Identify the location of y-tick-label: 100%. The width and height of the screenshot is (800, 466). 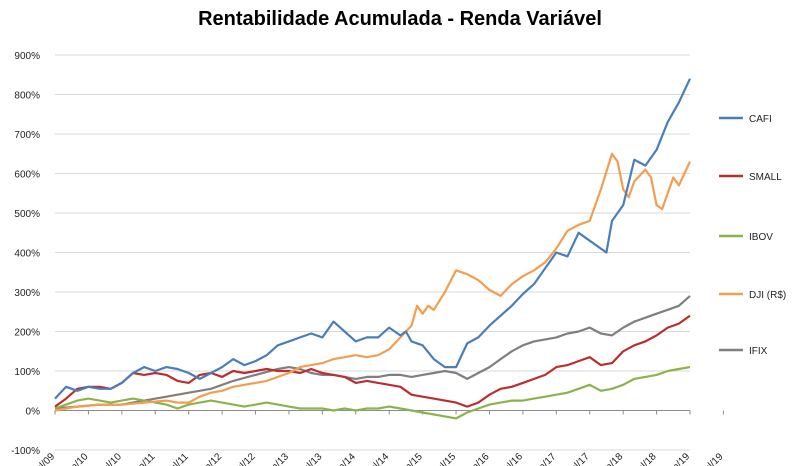
(27, 372).